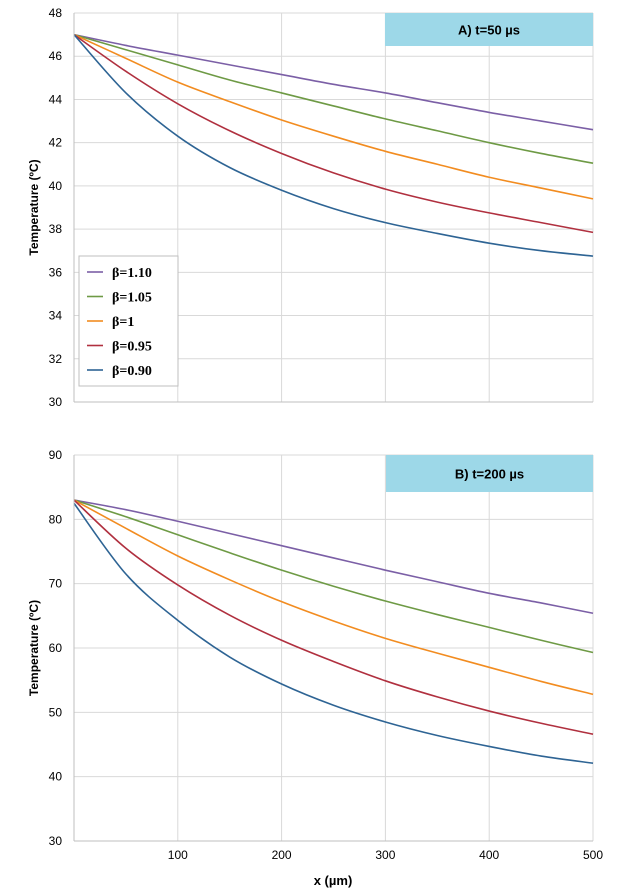 This screenshot has width=639, height=895. What do you see at coordinates (123, 322) in the screenshot?
I see `legend-label: β=1` at bounding box center [123, 322].